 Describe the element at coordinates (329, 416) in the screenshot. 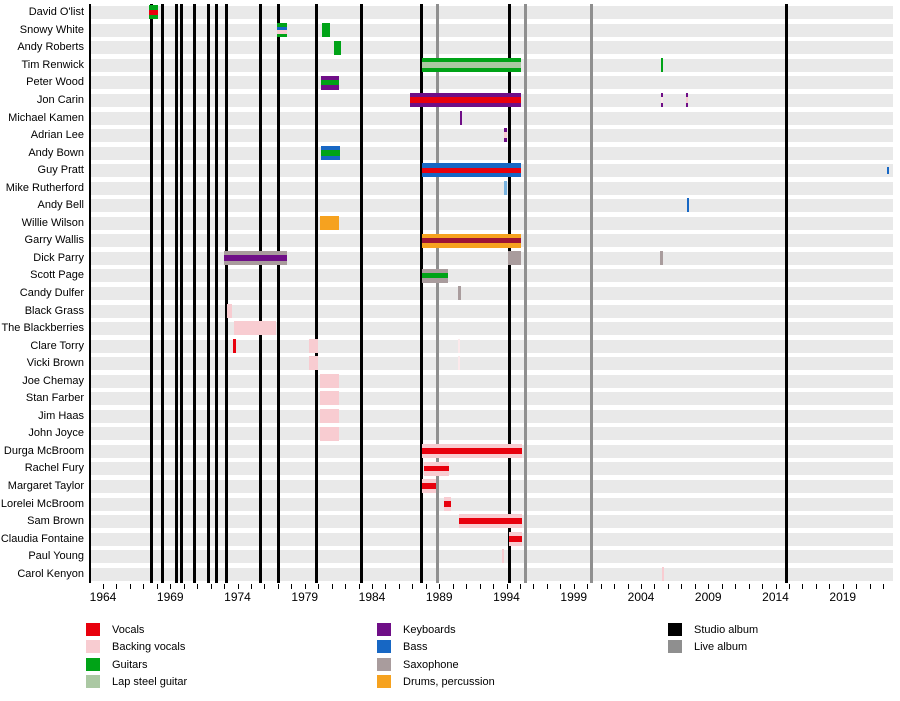

I see `bar-jim-haas` at that location.